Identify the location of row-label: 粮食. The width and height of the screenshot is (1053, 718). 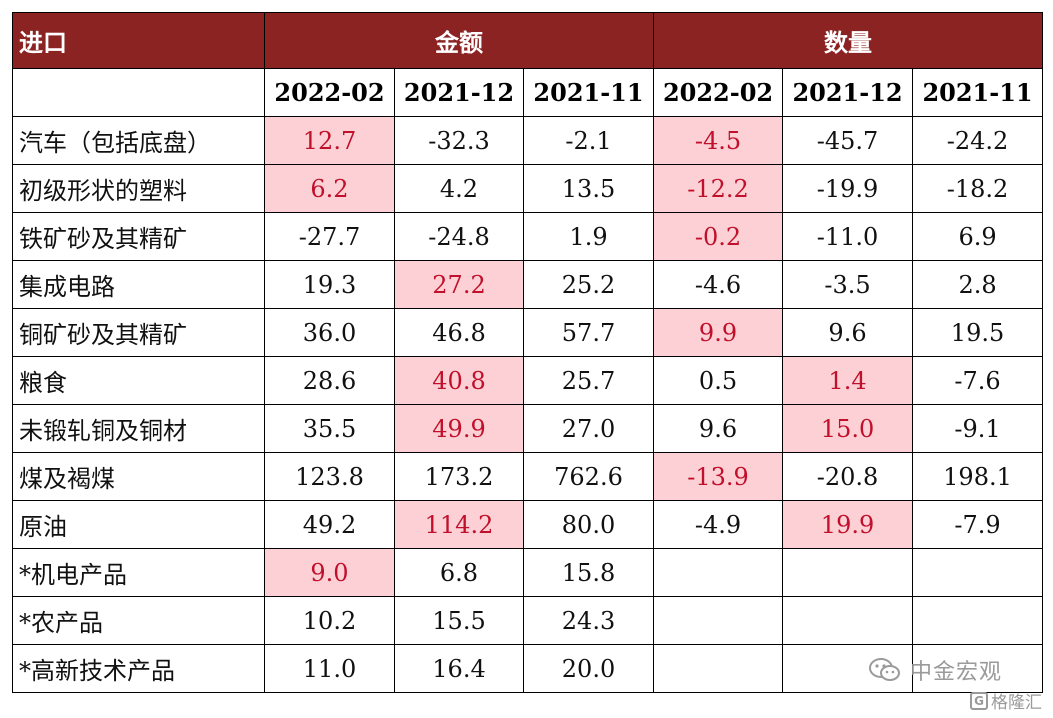
(138, 380).